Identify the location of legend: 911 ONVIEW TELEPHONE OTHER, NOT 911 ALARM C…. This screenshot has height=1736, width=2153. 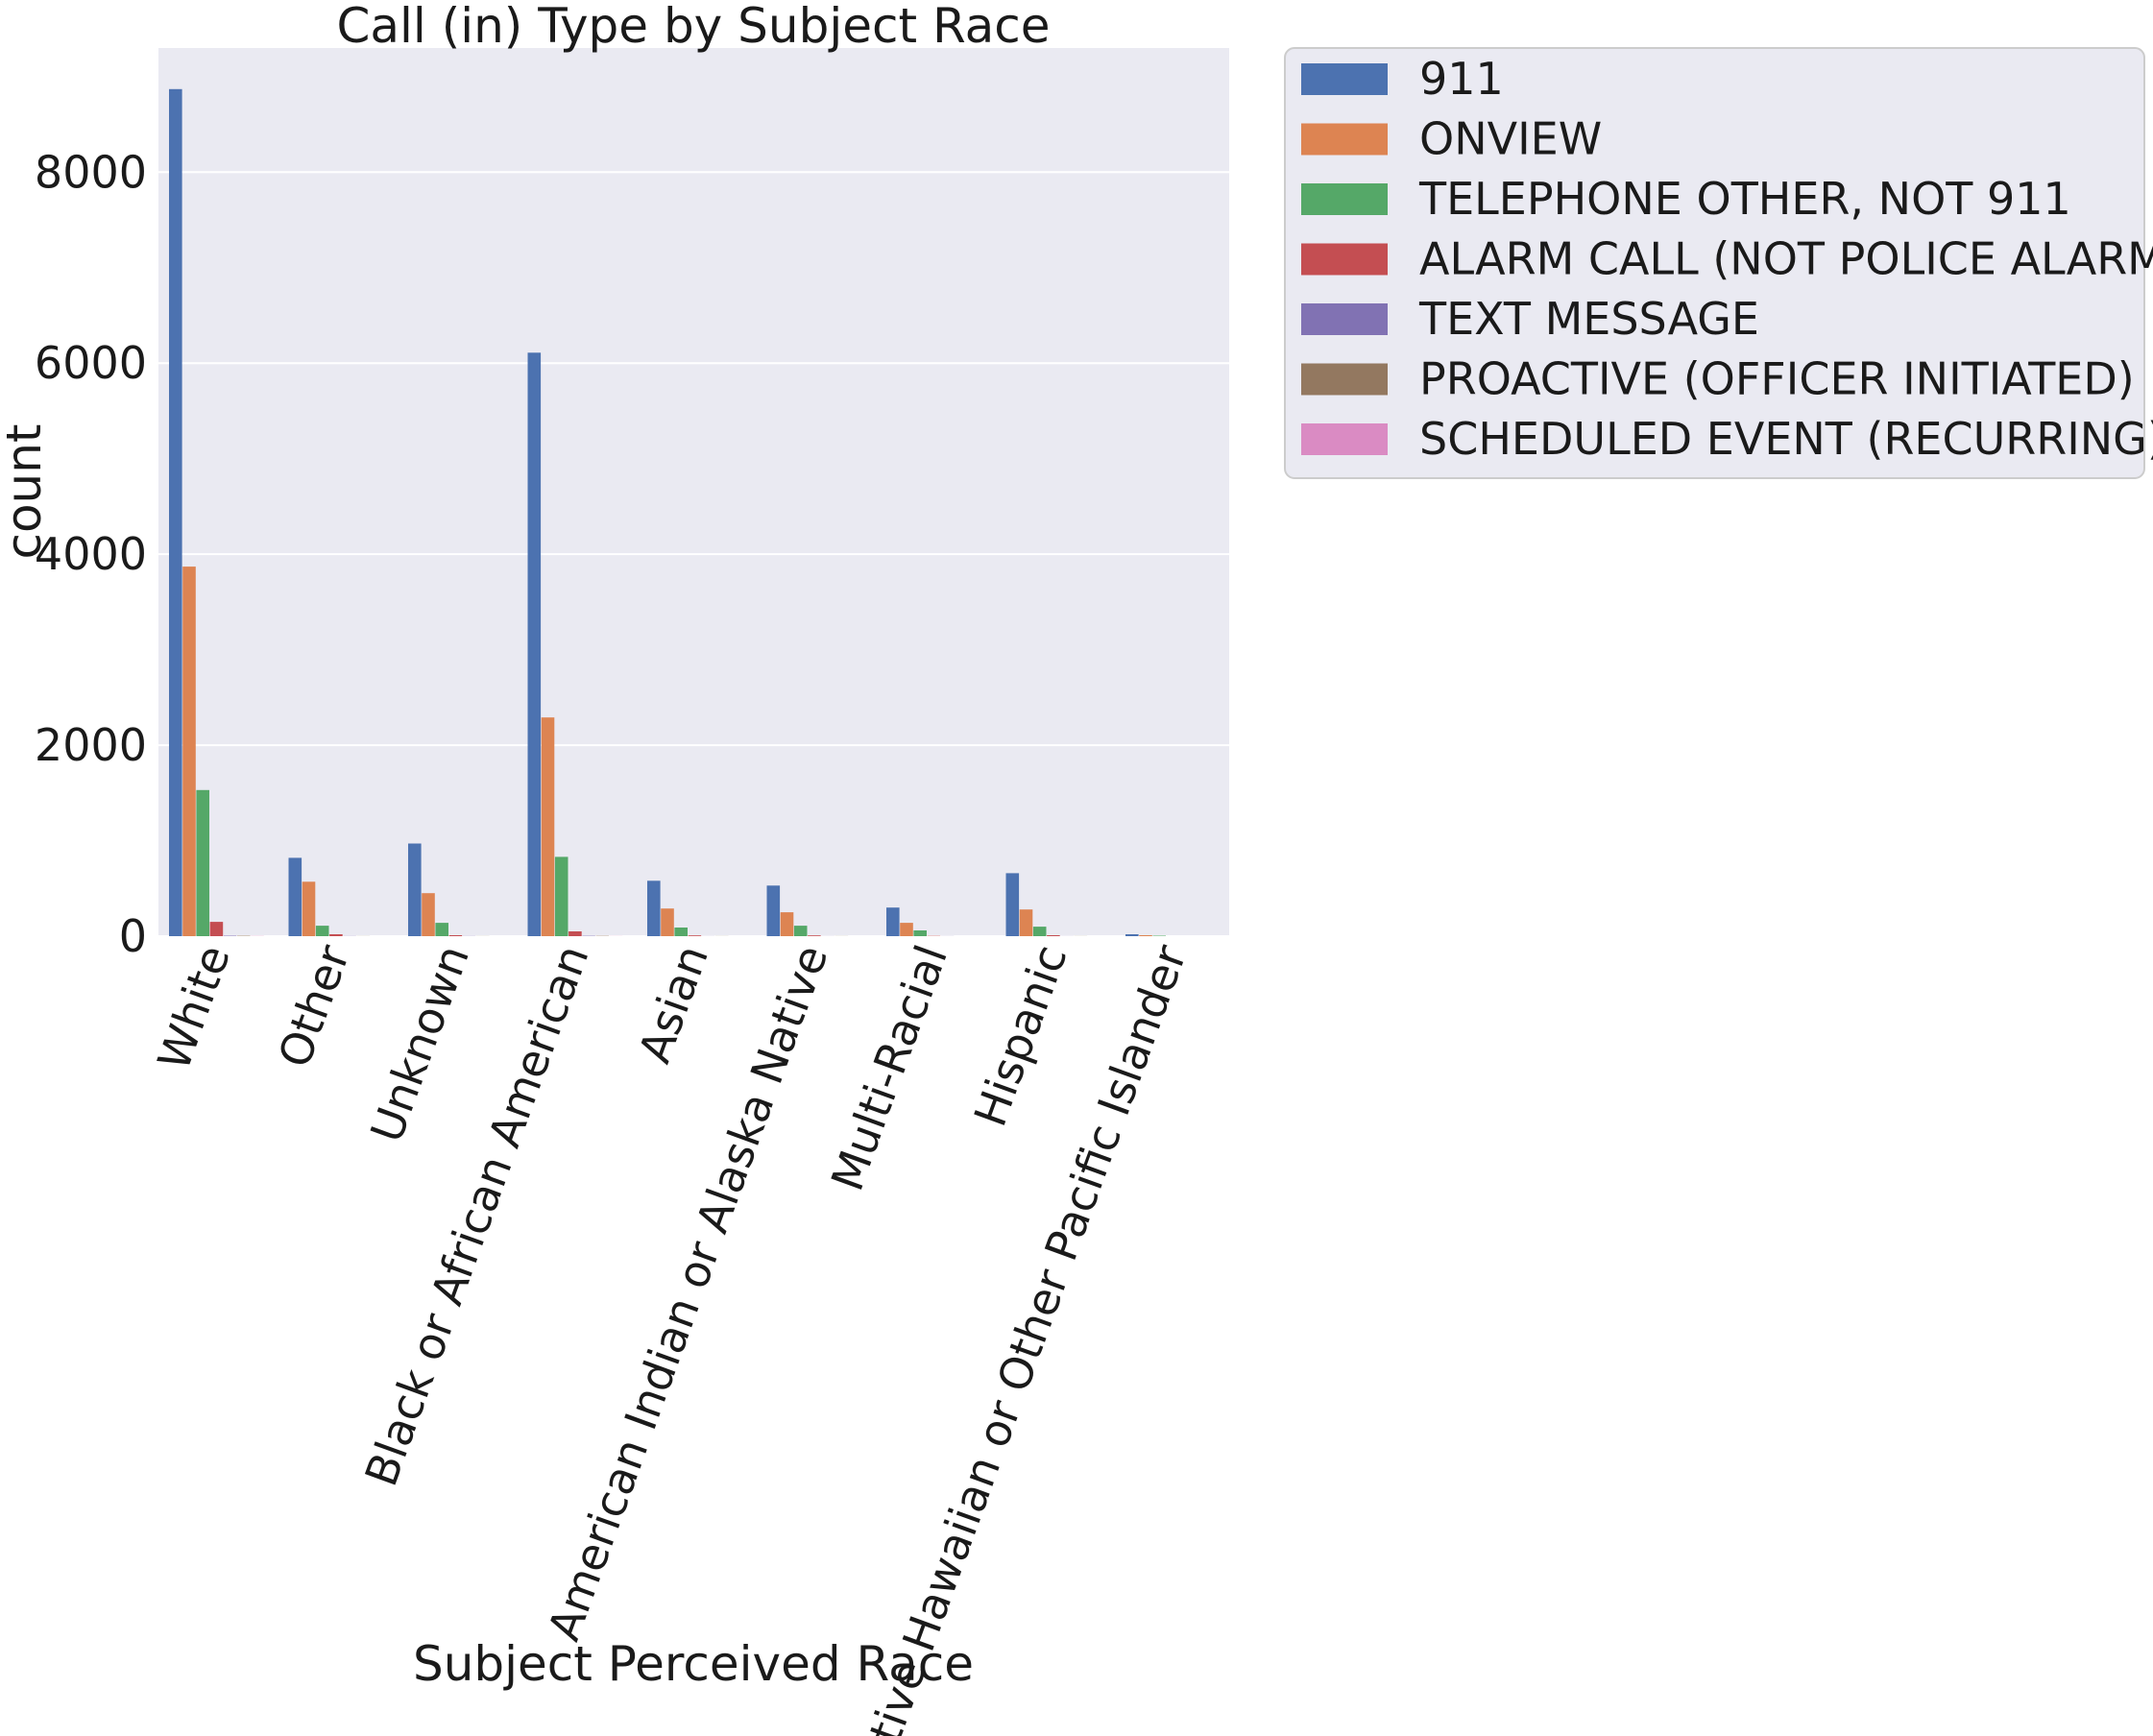
(1718, 263).